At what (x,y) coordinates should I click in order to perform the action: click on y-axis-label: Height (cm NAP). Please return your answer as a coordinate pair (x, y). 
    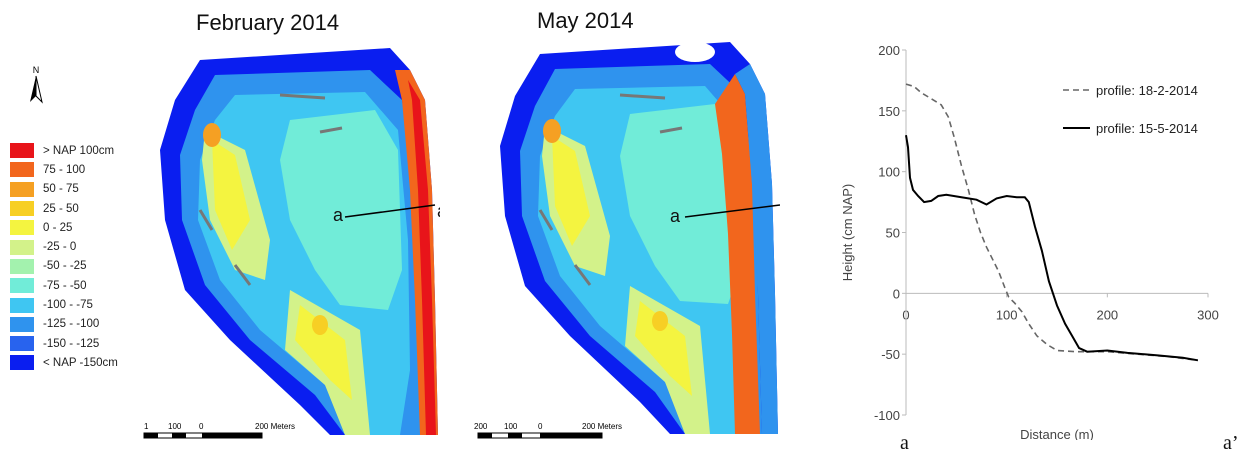
    Looking at the image, I should click on (847, 233).